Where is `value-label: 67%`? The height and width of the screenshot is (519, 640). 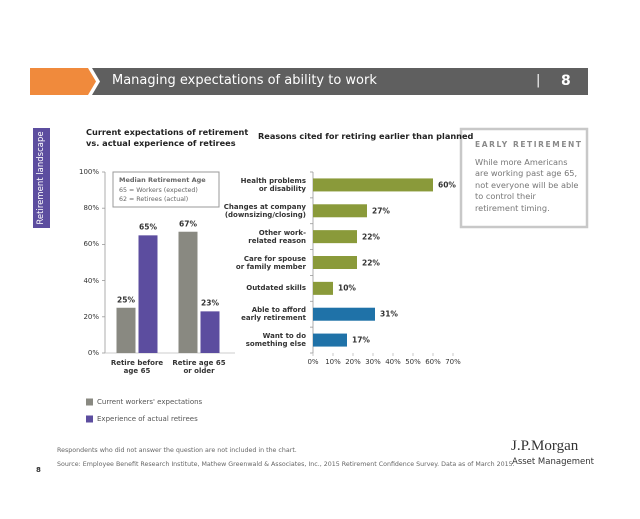 value-label: 67% is located at coordinates (188, 224).